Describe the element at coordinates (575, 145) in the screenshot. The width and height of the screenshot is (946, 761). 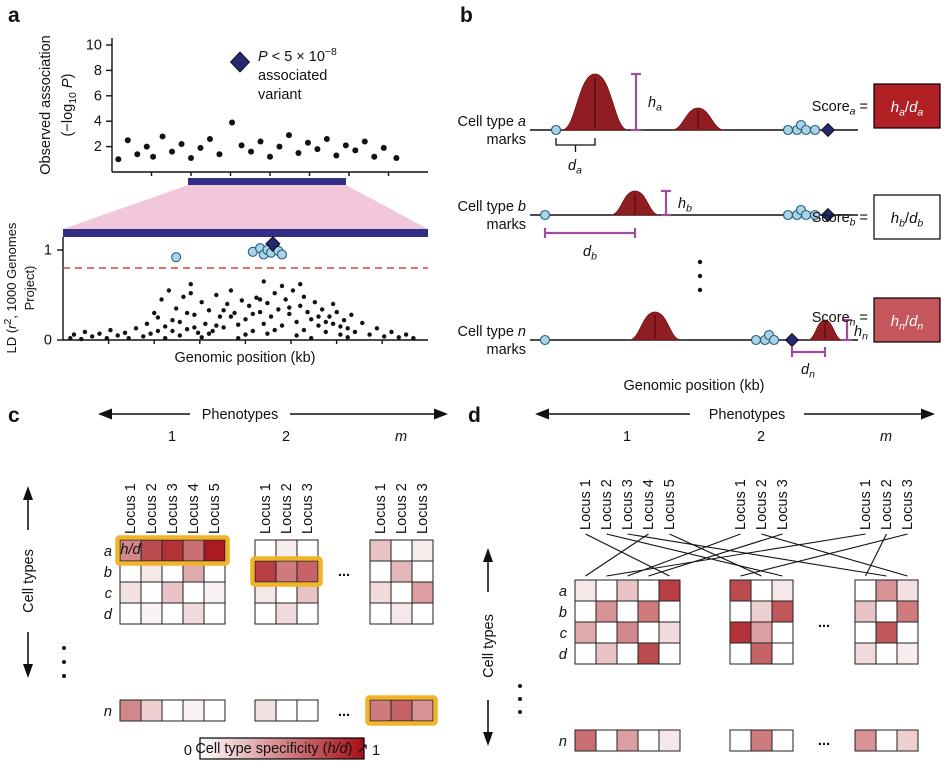
I see `d-a-brace` at that location.